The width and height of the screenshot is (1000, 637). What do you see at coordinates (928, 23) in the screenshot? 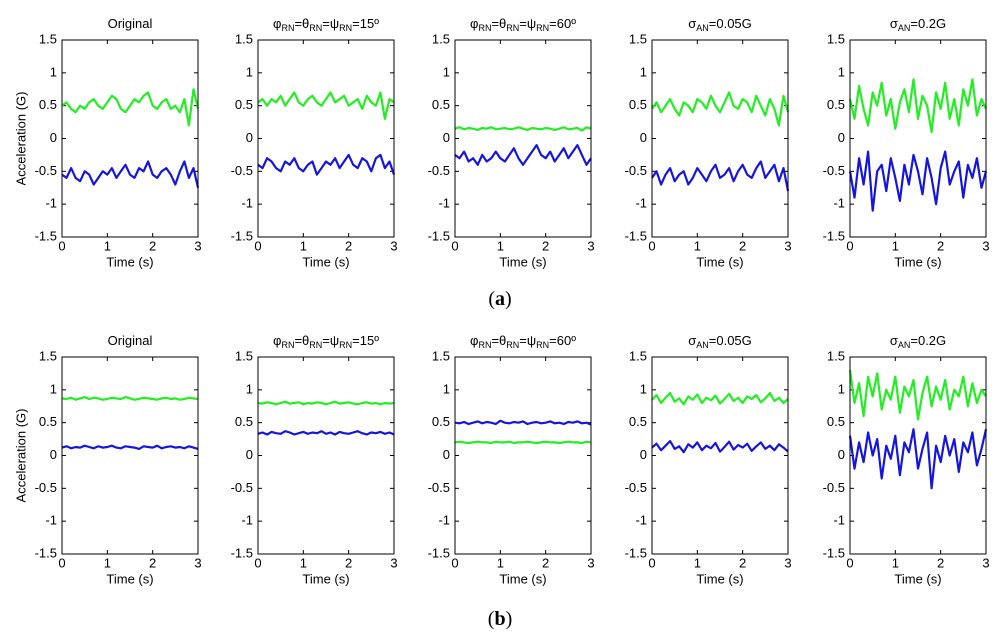
I see `title-part: =0.2G` at bounding box center [928, 23].